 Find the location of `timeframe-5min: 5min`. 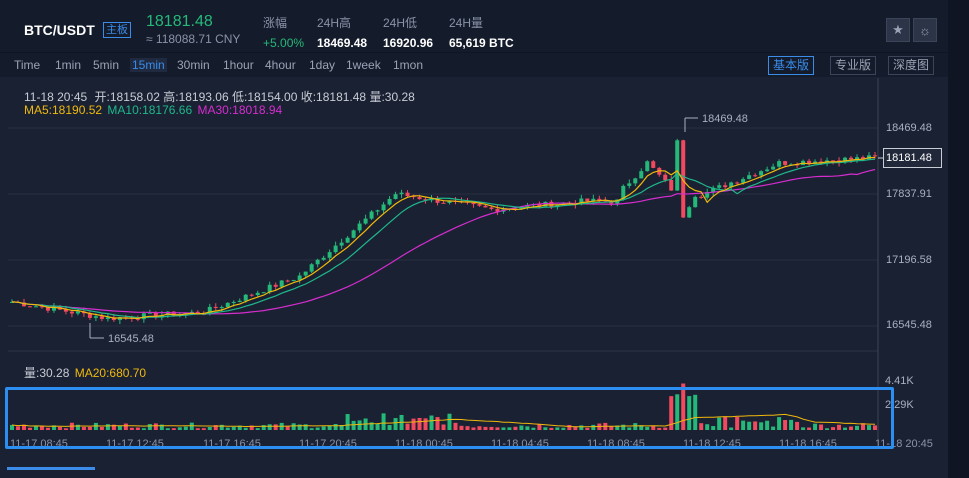

timeframe-5min: 5min is located at coordinates (106, 65).